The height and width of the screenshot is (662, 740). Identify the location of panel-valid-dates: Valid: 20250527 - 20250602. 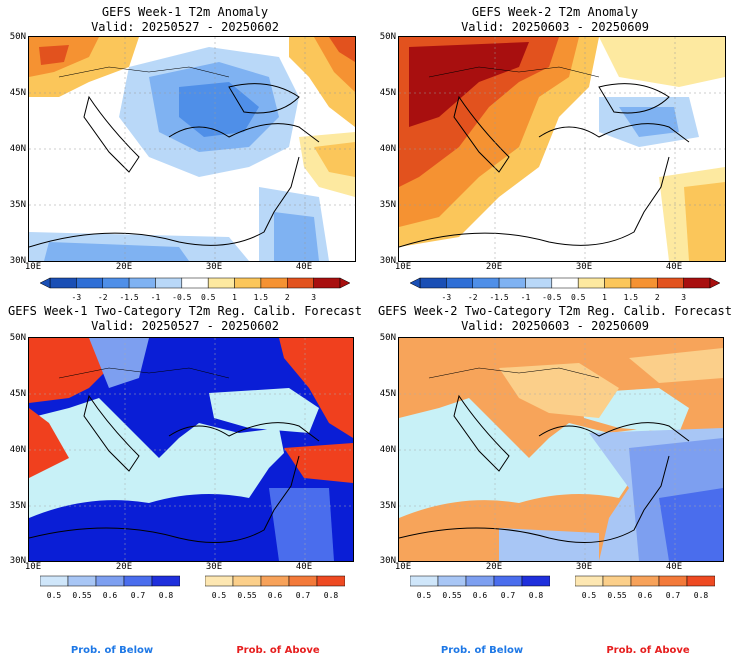
(185, 326).